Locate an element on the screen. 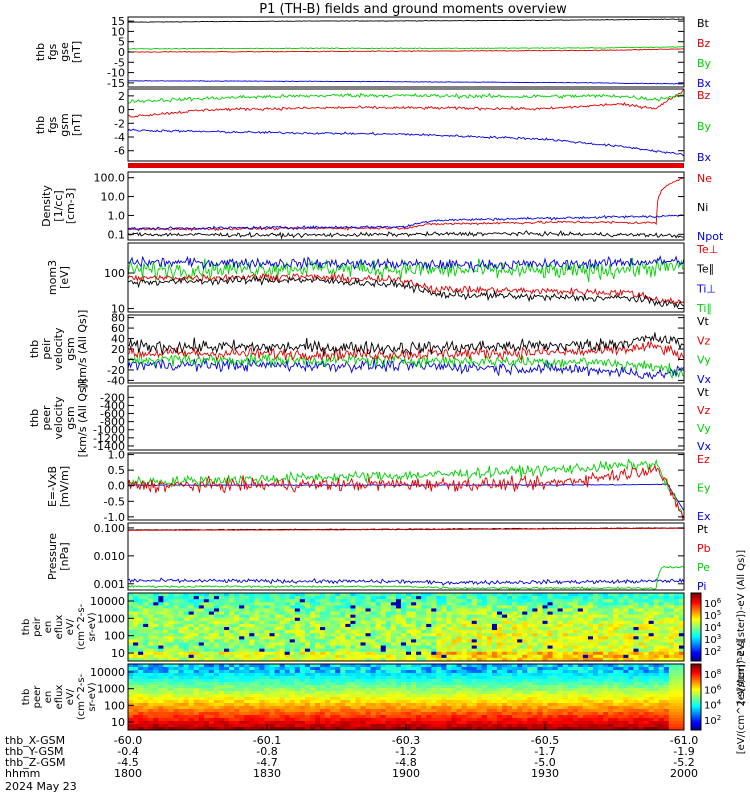  ylabel-line: thb is located at coordinates (40, 125).